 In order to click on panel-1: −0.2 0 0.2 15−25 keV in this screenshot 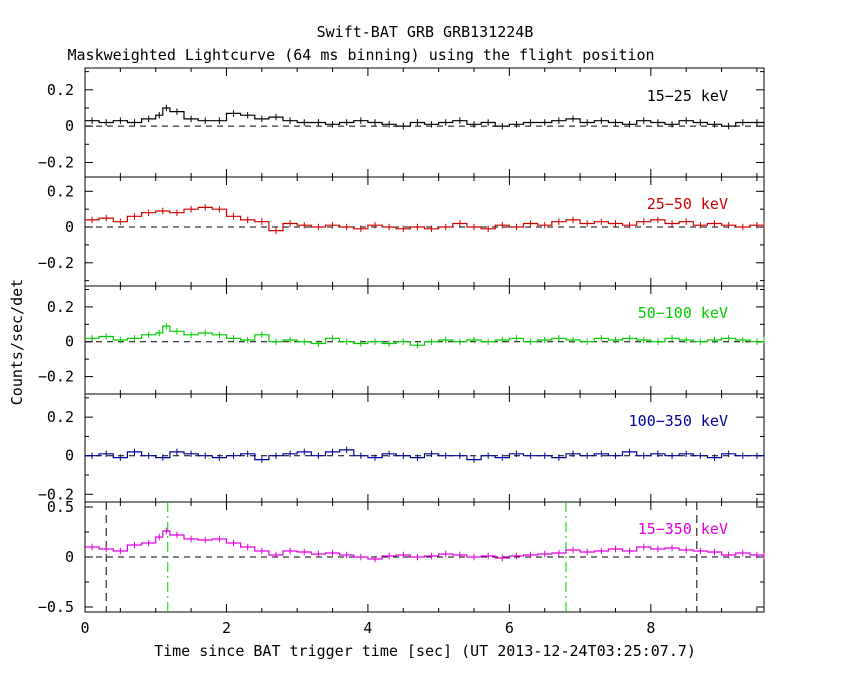, I will do `click(401, 122)`.